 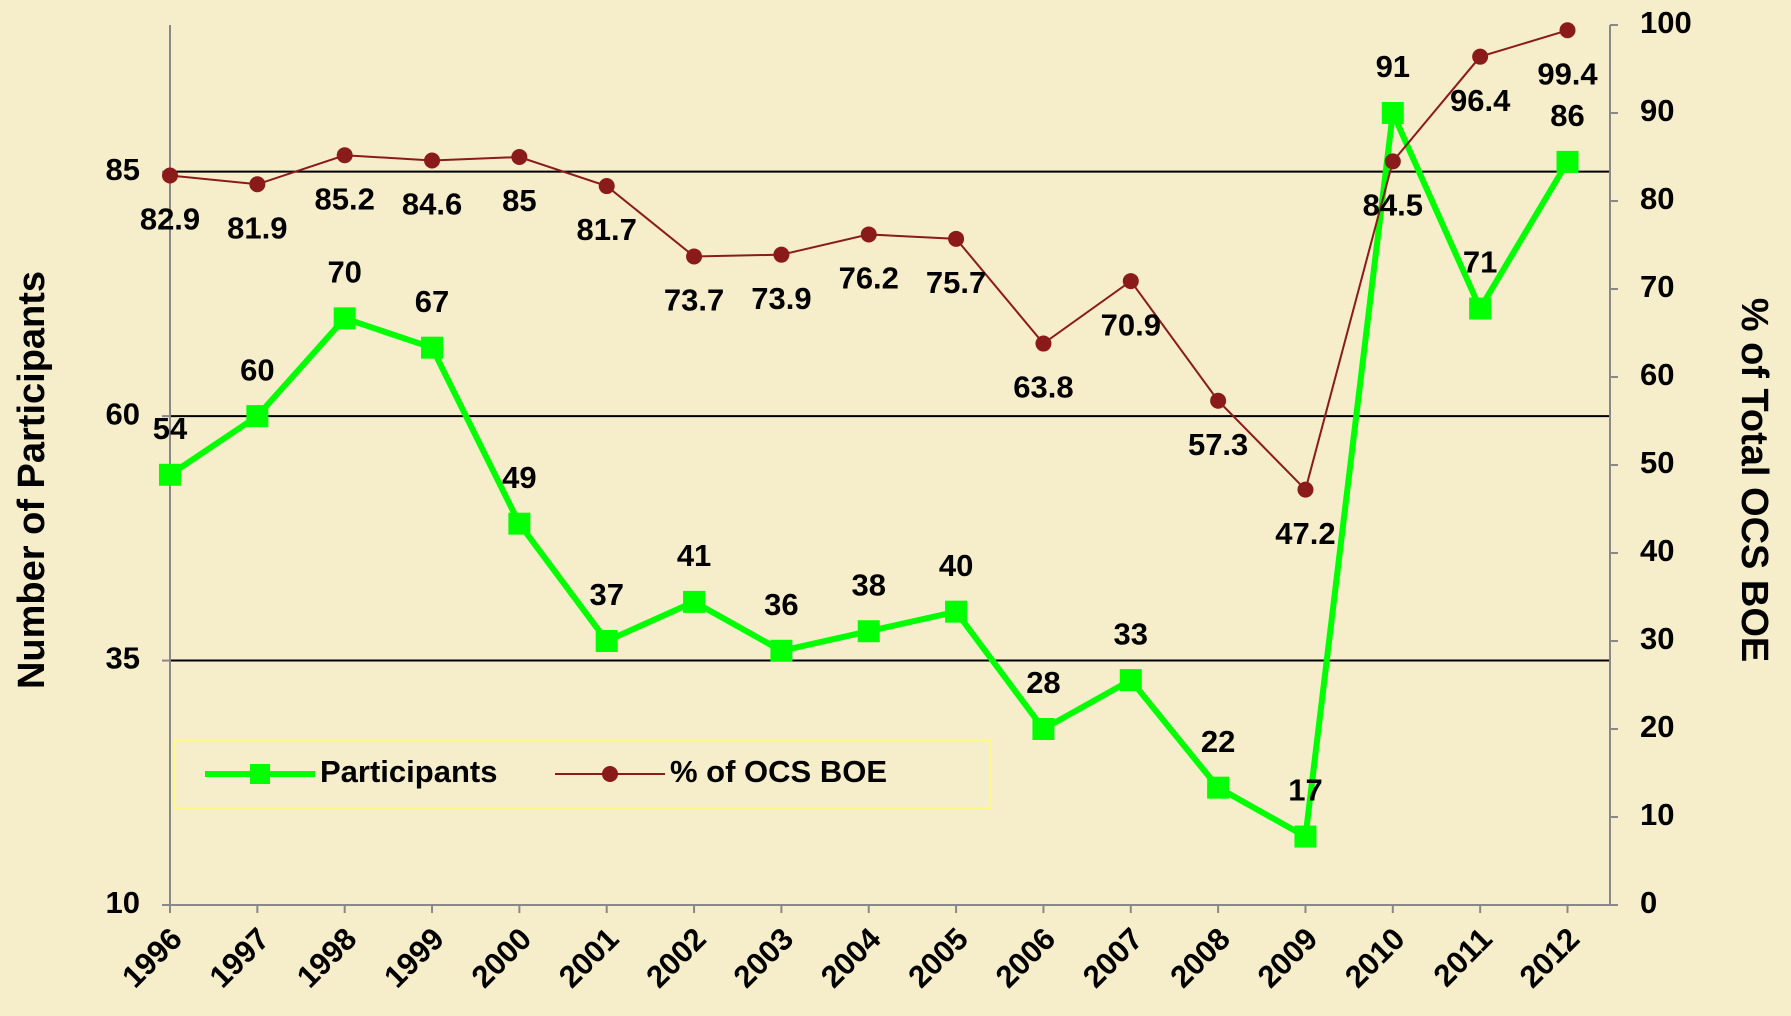 I want to click on data-label: 85, so click(x=519, y=200).